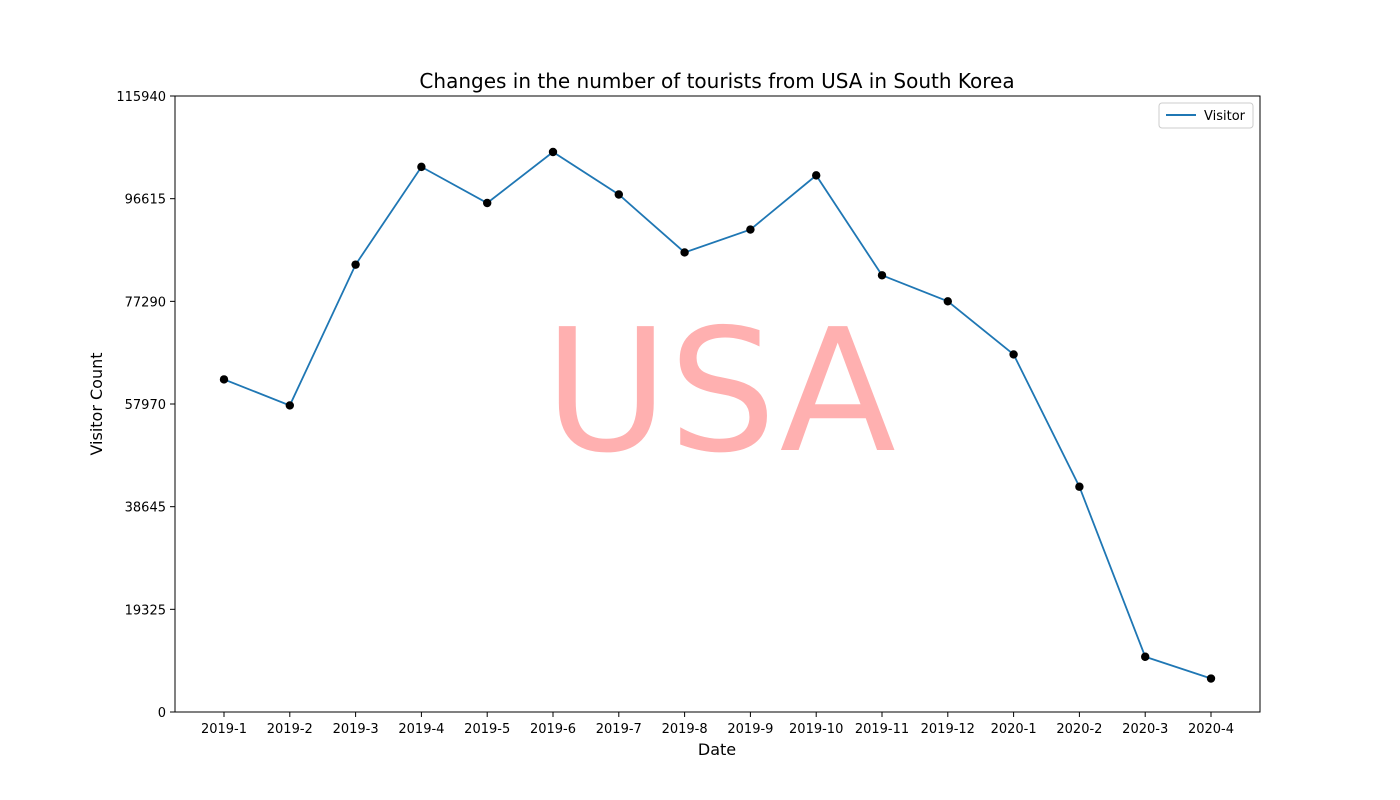 The height and width of the screenshot is (800, 1400). What do you see at coordinates (882, 729) in the screenshot?
I see `x-tick-label: 2019-11` at bounding box center [882, 729].